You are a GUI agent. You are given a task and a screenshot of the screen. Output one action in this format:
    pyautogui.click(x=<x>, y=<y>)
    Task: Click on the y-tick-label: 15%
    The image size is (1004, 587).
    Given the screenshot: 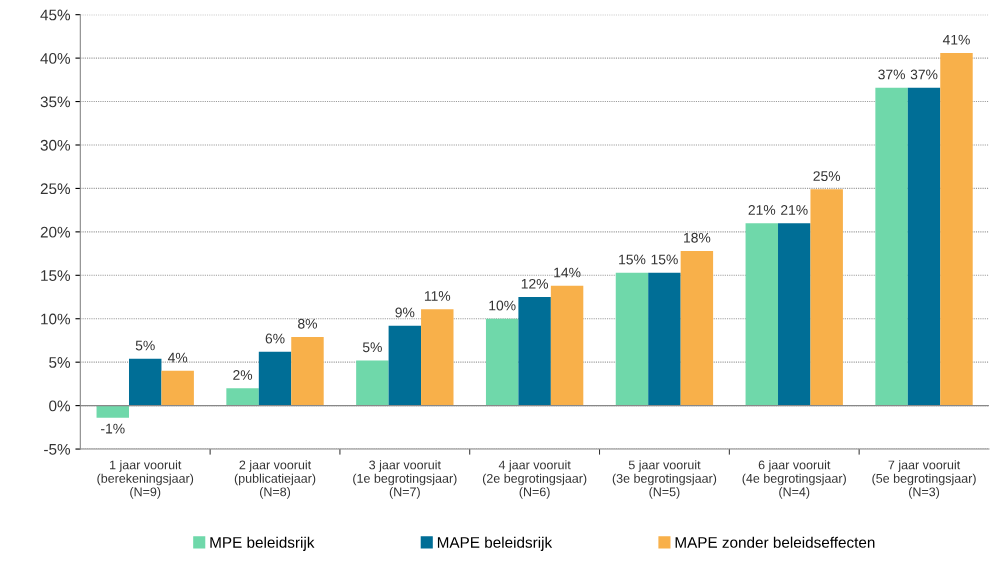 What is the action you would take?
    pyautogui.click(x=56, y=275)
    